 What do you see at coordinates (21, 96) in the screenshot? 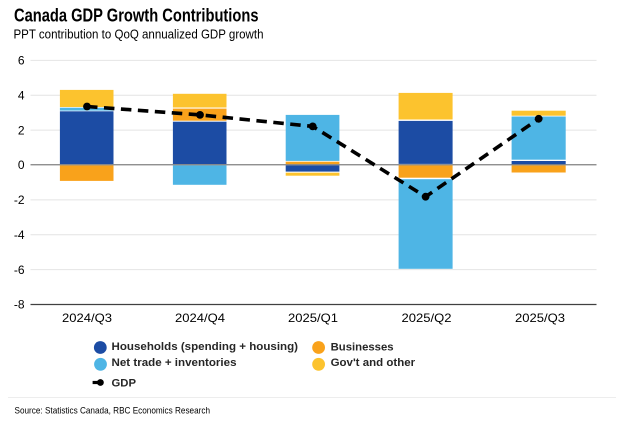
I see `svg-text: 4` at bounding box center [21, 96].